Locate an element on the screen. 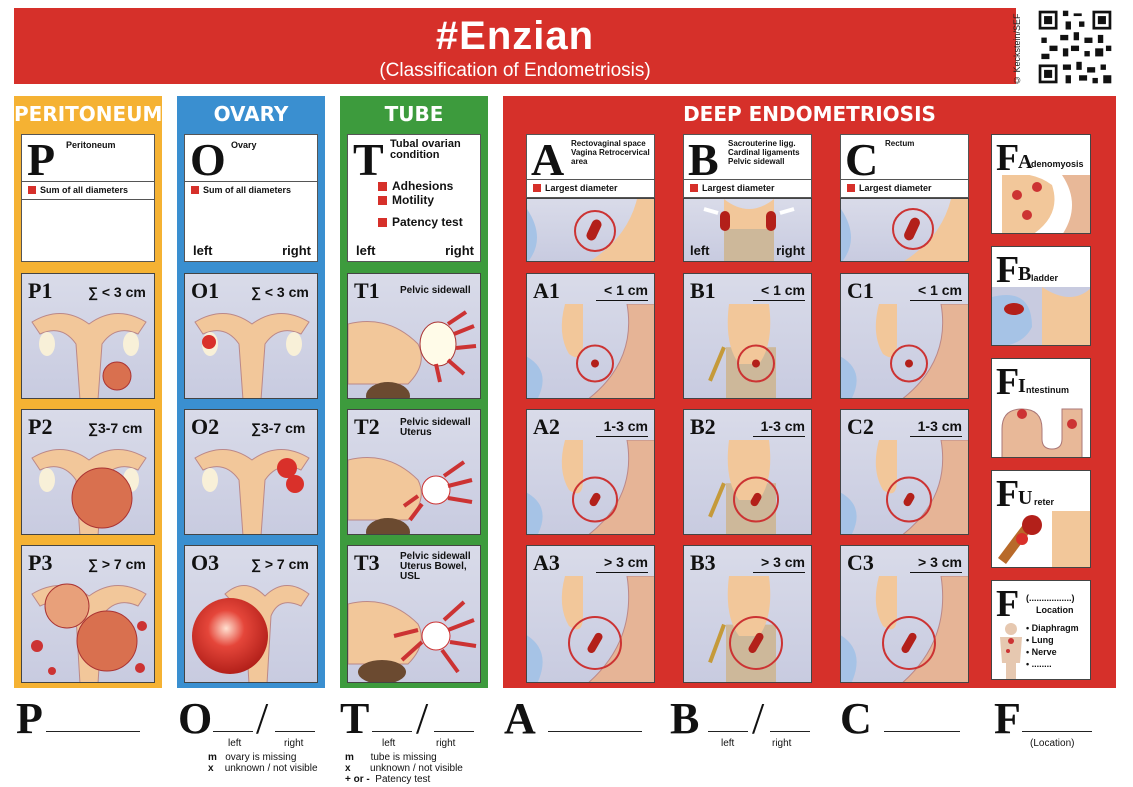 This screenshot has width=1133, height=787. stage-t3-panel: T3 Pelvic sidewall Uterus Bowel, USL is located at coordinates (414, 614).